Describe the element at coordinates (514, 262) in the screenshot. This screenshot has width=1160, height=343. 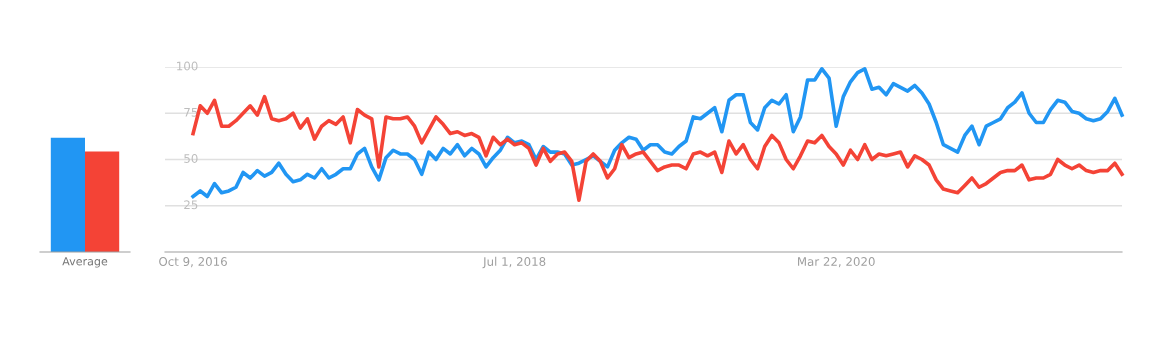
I see `x-tick-label: Jul 1, 2018` at that location.